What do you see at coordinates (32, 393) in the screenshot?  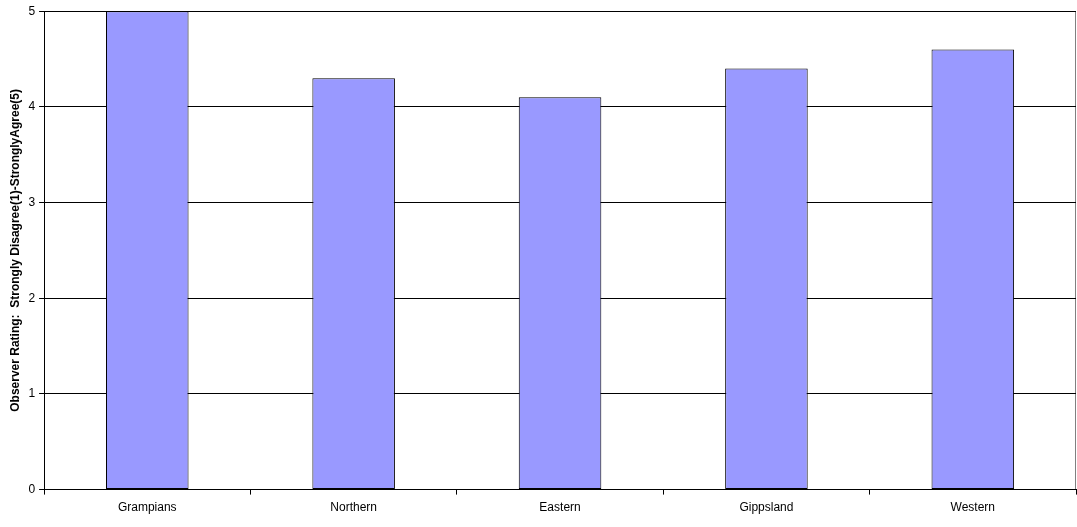 I see `y-tick-label: 1` at bounding box center [32, 393].